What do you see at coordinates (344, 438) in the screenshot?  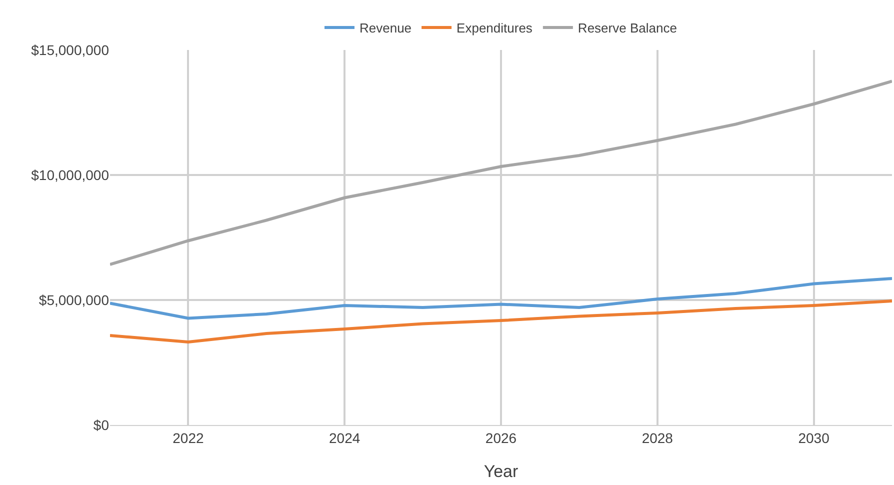 I see `x-tick-label: 2024` at bounding box center [344, 438].